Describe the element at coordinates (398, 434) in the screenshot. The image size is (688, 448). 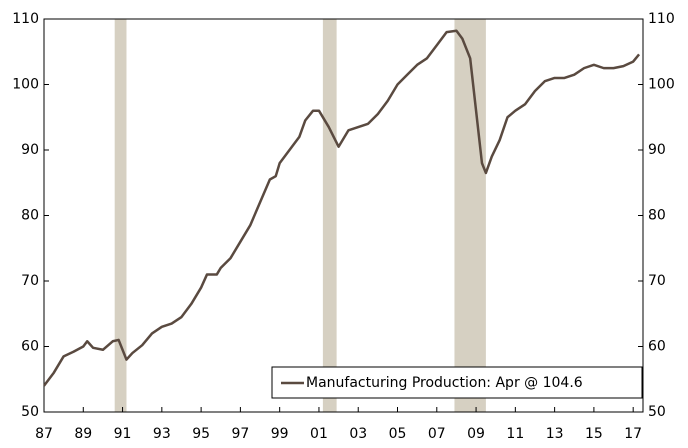
I see `x-tick-label: 05` at that location.